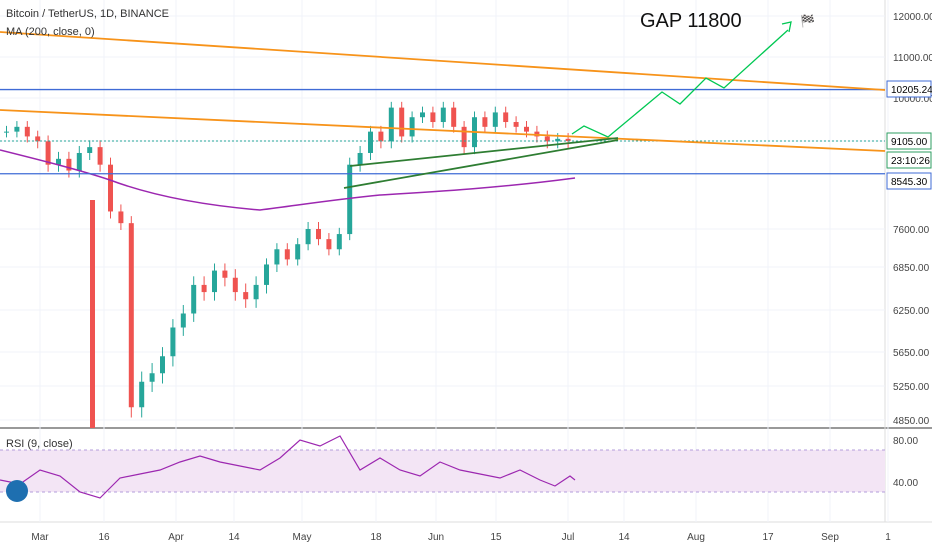  What do you see at coordinates (484, 152) in the screenshot?
I see `triangle-upper` at bounding box center [484, 152].